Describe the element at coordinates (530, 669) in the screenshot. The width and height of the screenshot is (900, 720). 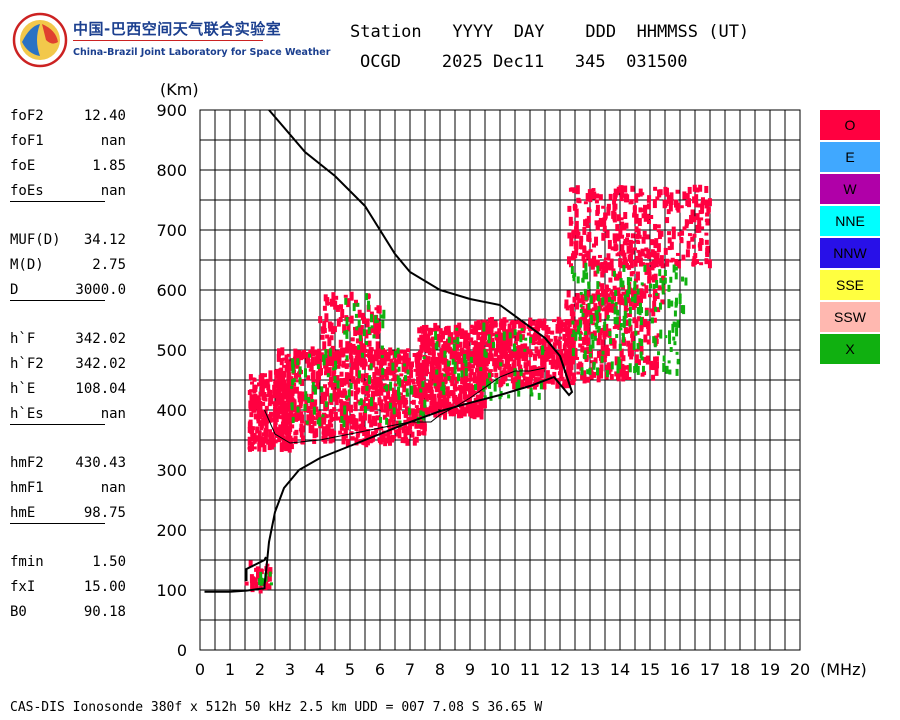
I see `x-tick-label: 11` at that location.